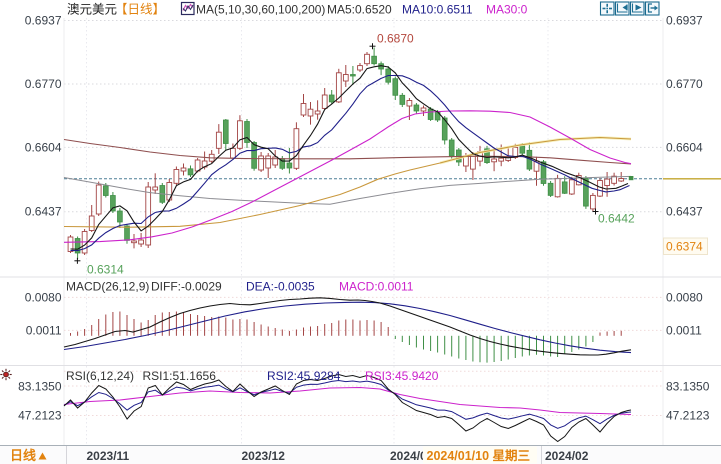  What do you see at coordinates (616, 219) in the screenshot?
I see `svg-text: 0.6442` at bounding box center [616, 219].